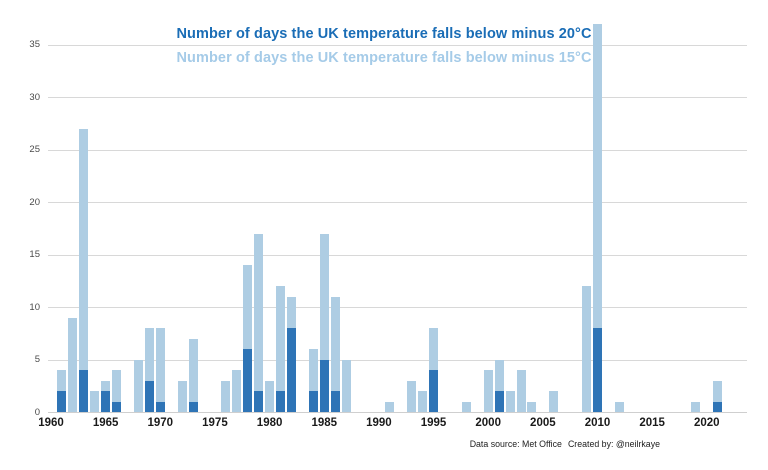 Image resolution: width=768 pixels, height=470 pixels. Describe the element at coordinates (434, 391) in the screenshot. I see `bar-below20-1995` at that location.